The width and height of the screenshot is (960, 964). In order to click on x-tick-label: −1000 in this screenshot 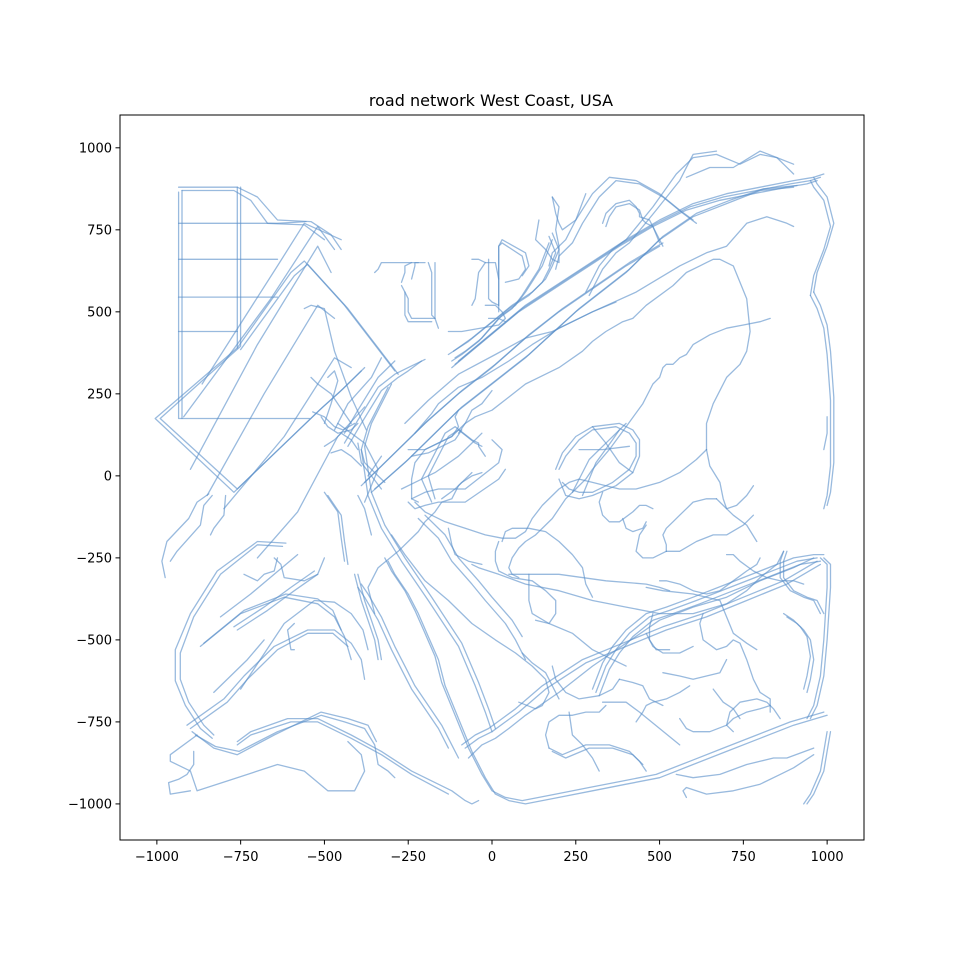, I will do `click(157, 857)`.